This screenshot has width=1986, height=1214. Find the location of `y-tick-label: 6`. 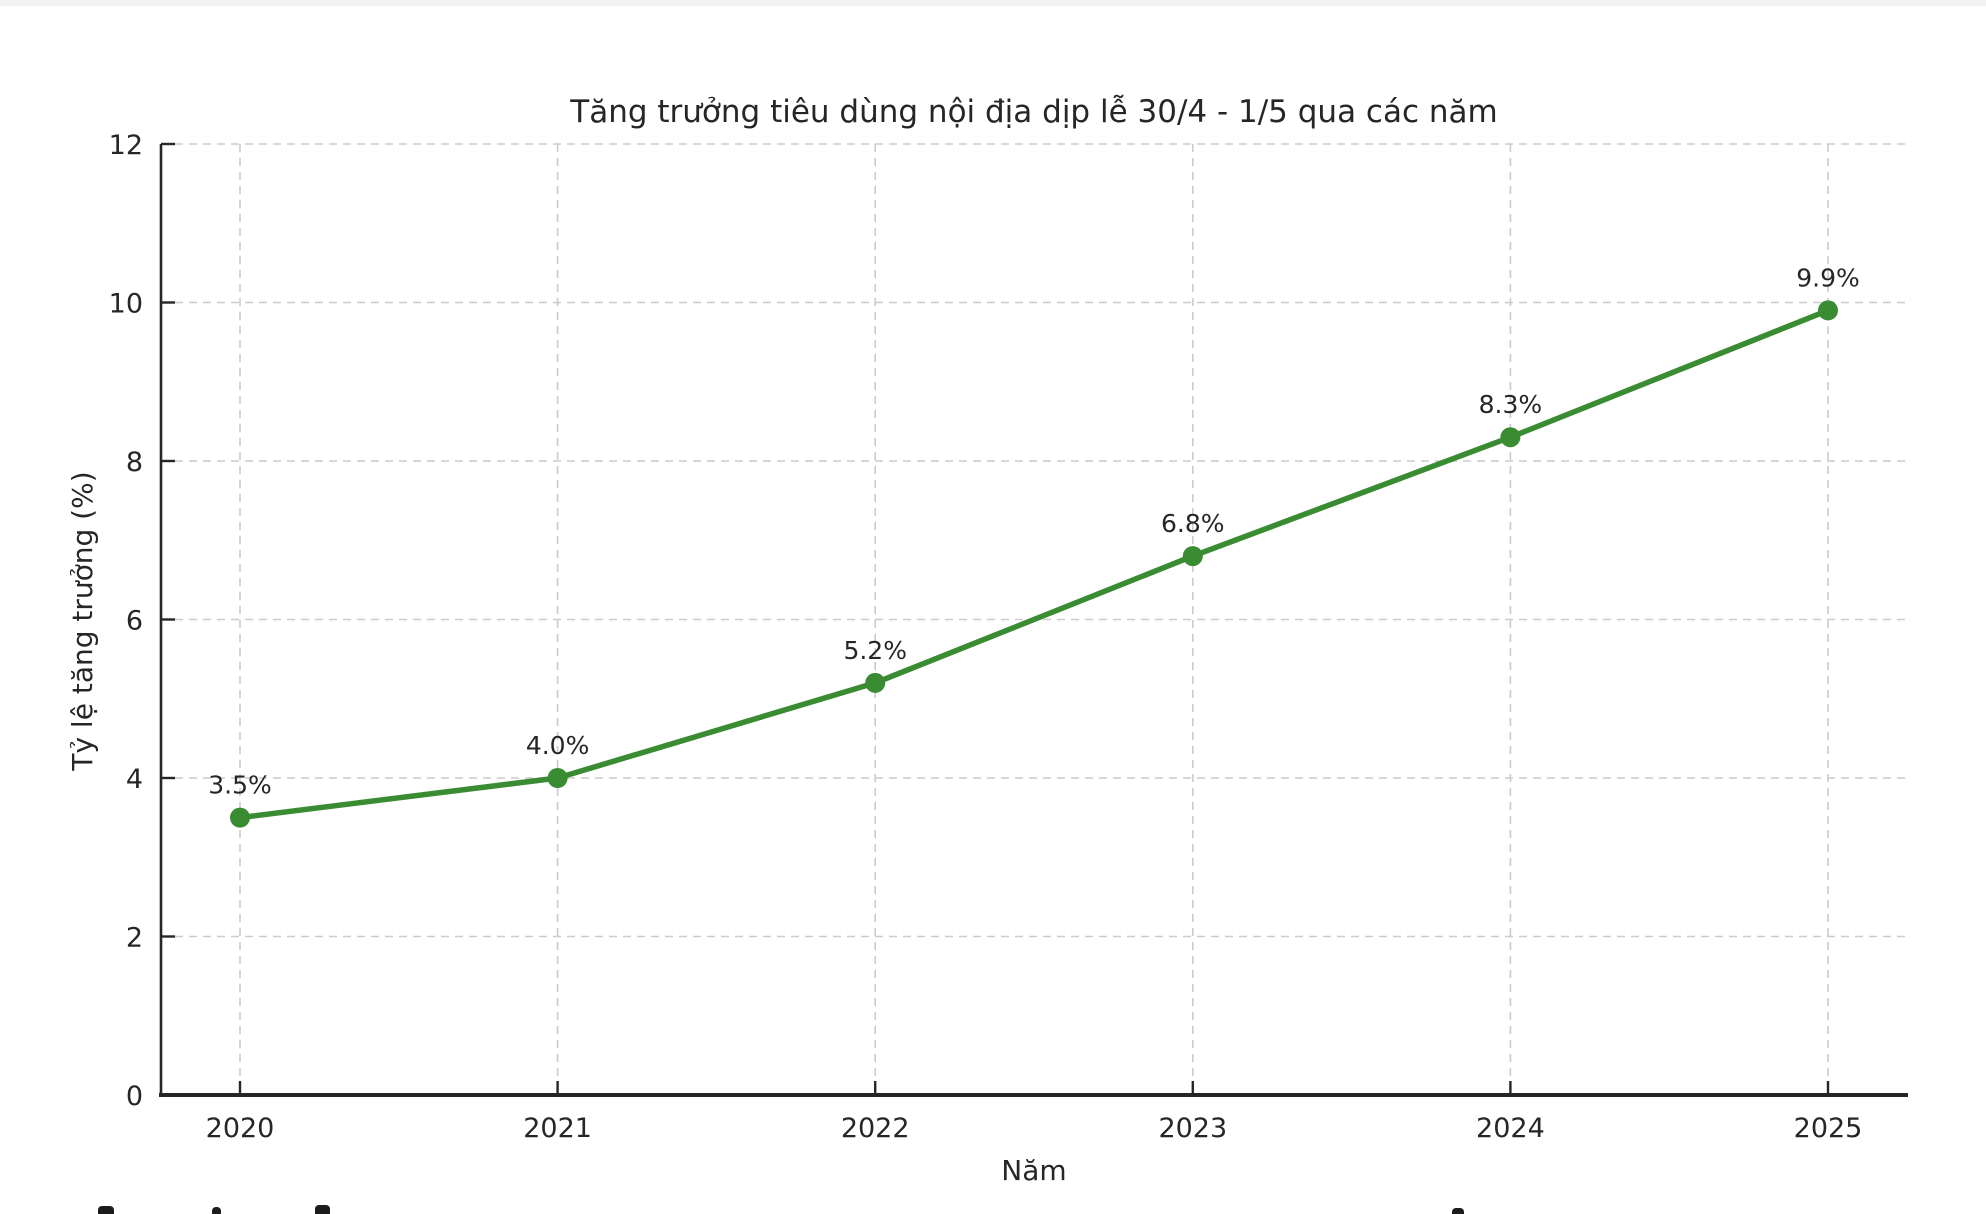

y-tick-label: 6 is located at coordinates (134, 621).